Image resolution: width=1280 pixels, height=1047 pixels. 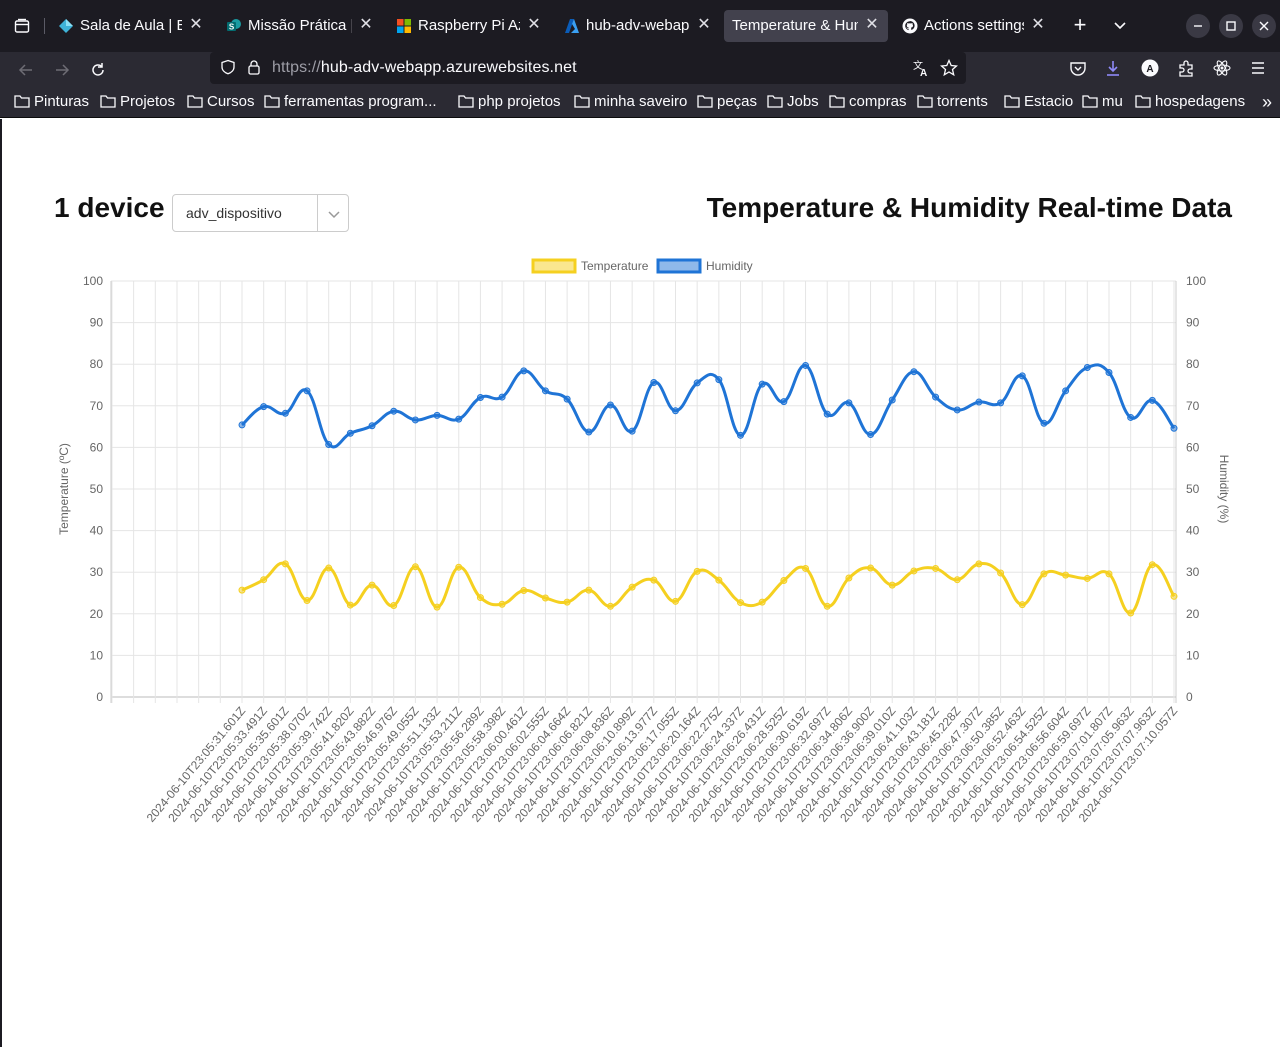 I want to click on reload-button, so click(x=98, y=70).